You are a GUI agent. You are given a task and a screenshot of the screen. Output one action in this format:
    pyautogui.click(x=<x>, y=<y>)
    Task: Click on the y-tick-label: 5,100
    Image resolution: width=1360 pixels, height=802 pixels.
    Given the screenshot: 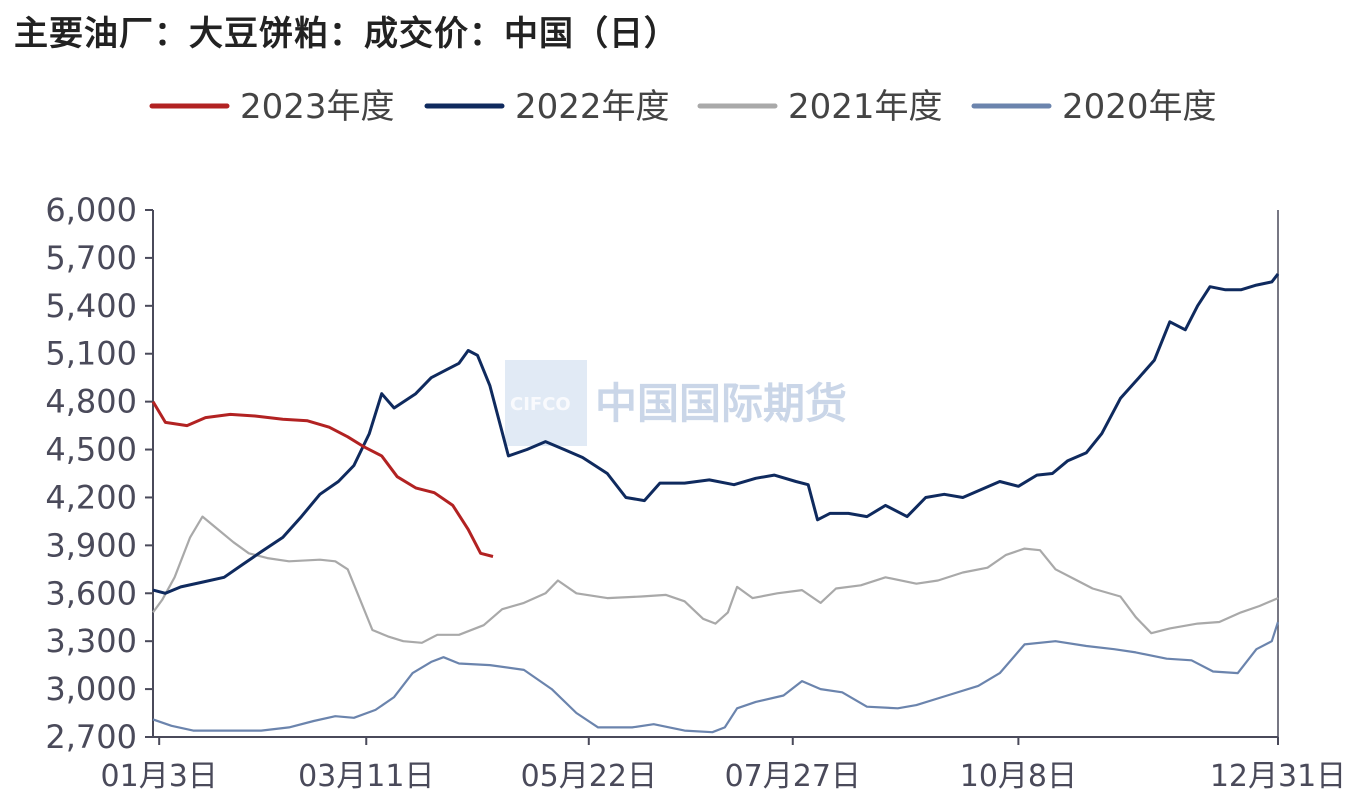 What is the action you would take?
    pyautogui.click(x=91, y=354)
    